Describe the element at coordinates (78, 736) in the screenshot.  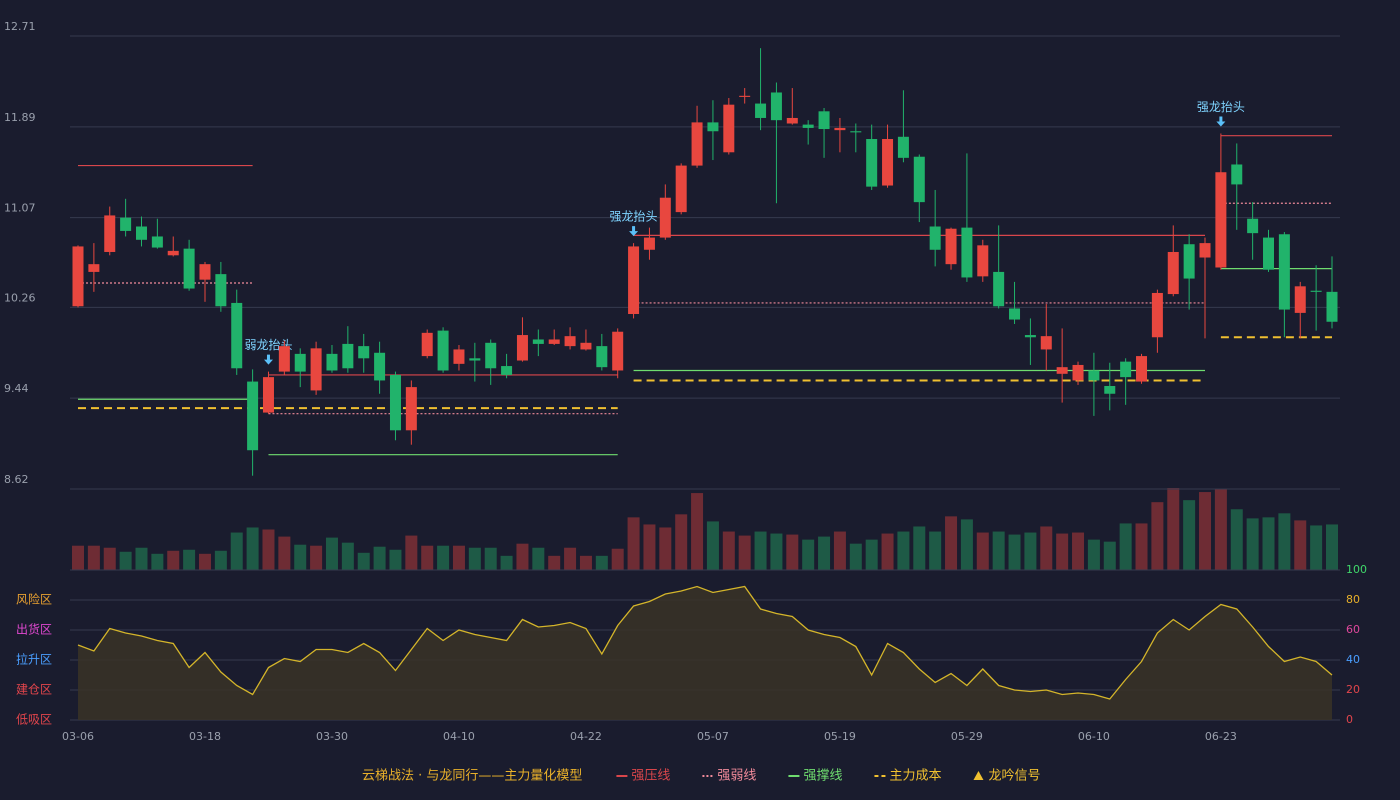
I see `x-tick-label: 03-06` at that location.